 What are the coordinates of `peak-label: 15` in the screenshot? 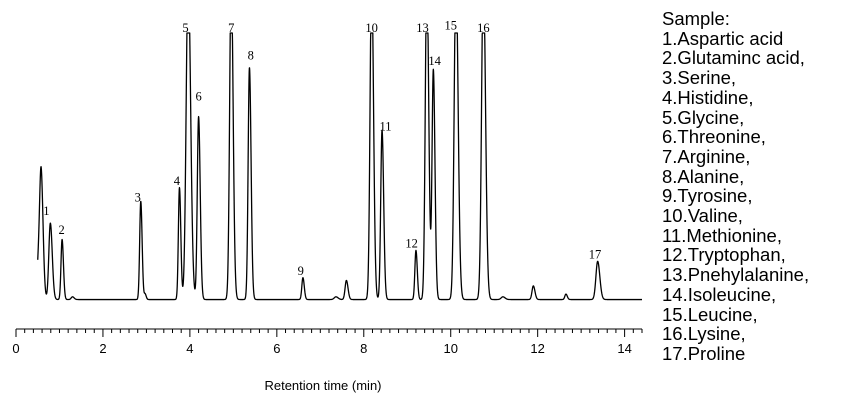 It's located at (450, 25).